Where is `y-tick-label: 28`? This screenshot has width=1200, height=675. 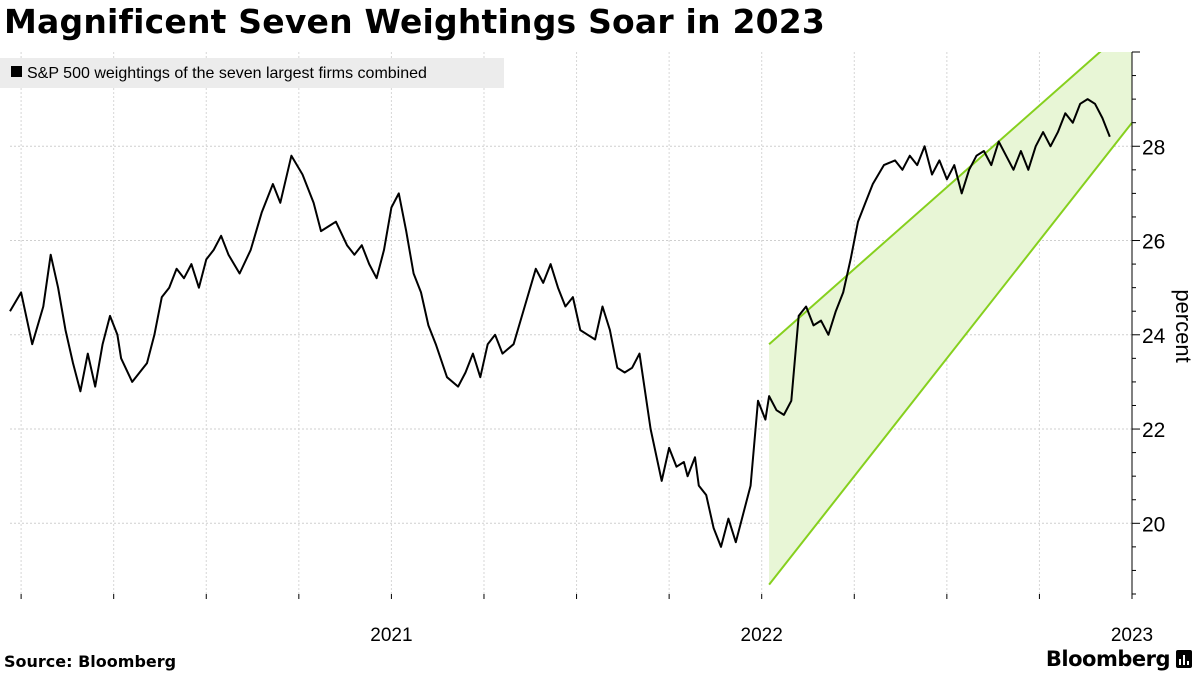
y-tick-label: 28 is located at coordinates (1153, 147).